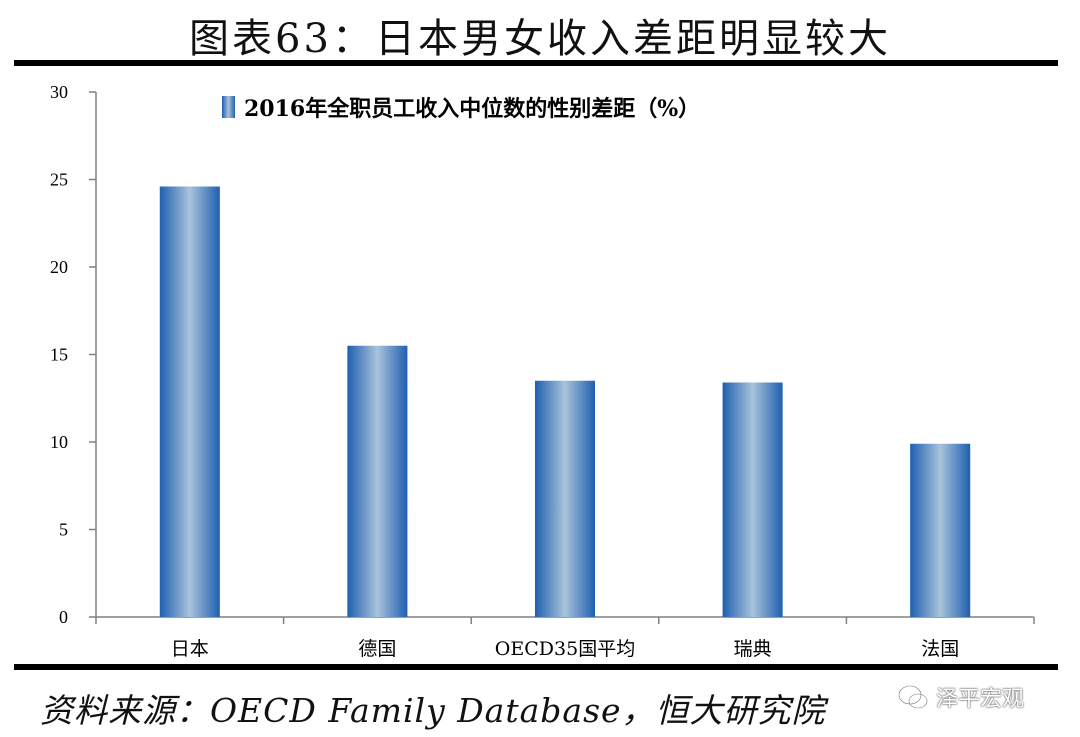 Image resolution: width=1080 pixels, height=737 pixels. I want to click on chart-legend: 2016年全职员工收入中位数的性别差距（%）, so click(461, 109).